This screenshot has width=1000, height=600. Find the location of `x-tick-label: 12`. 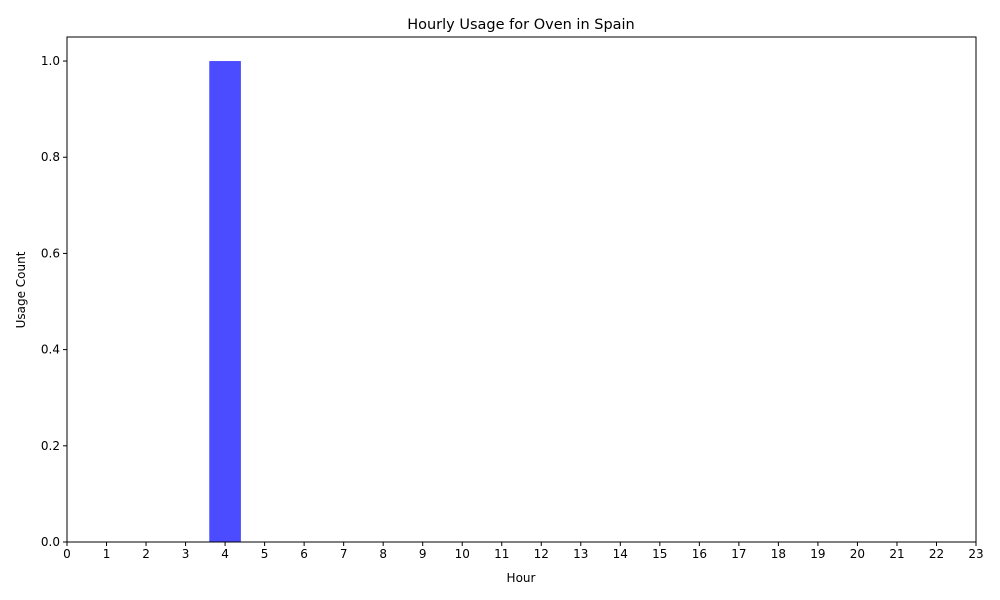

x-tick-label: 12 is located at coordinates (541, 554).